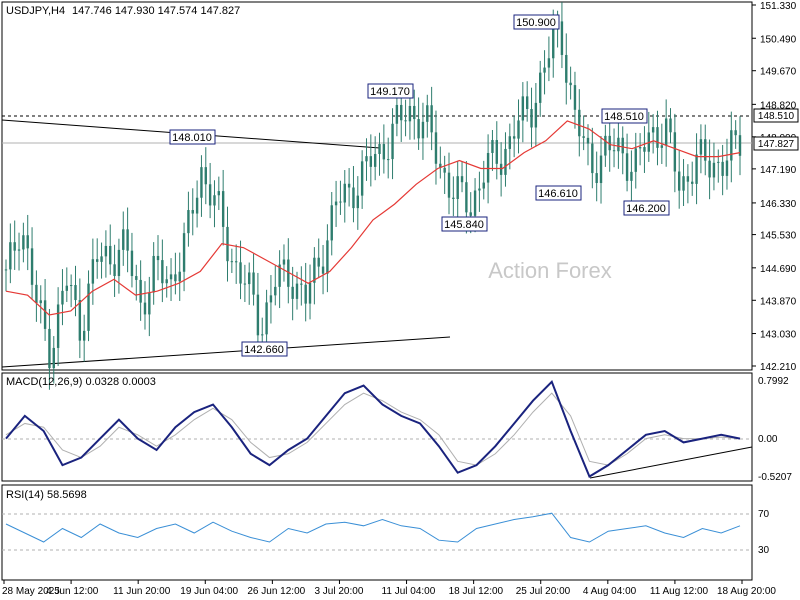  Describe the element at coordinates (409, 591) in the screenshot. I see `time-tick-label: 11 Jul 04:00` at that location.